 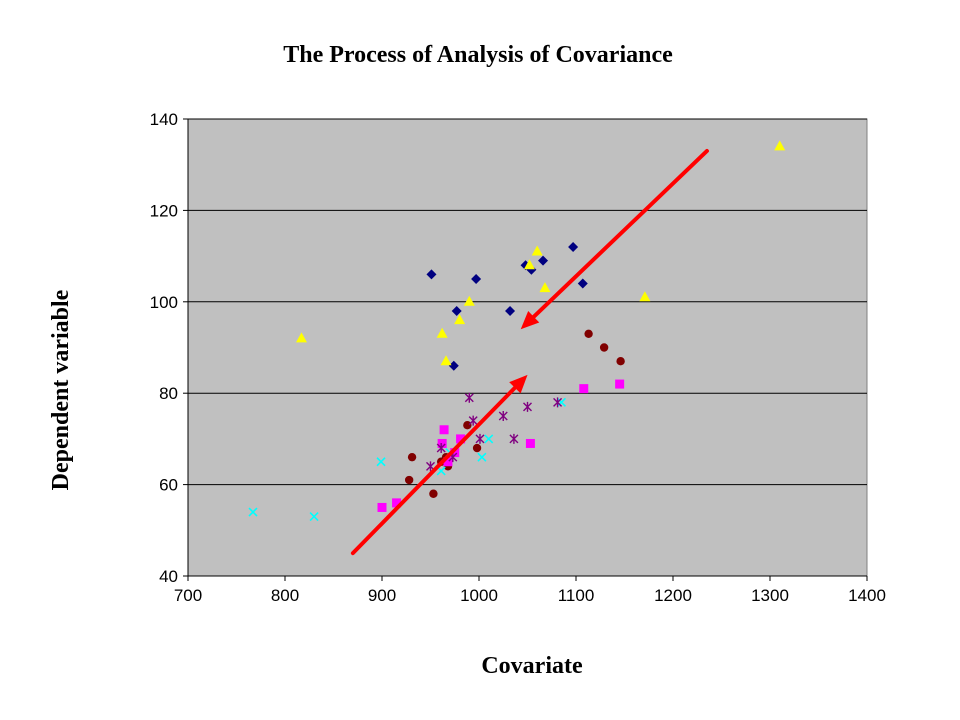 What do you see at coordinates (532, 666) in the screenshot?
I see `x-axis-label: Covariate` at bounding box center [532, 666].